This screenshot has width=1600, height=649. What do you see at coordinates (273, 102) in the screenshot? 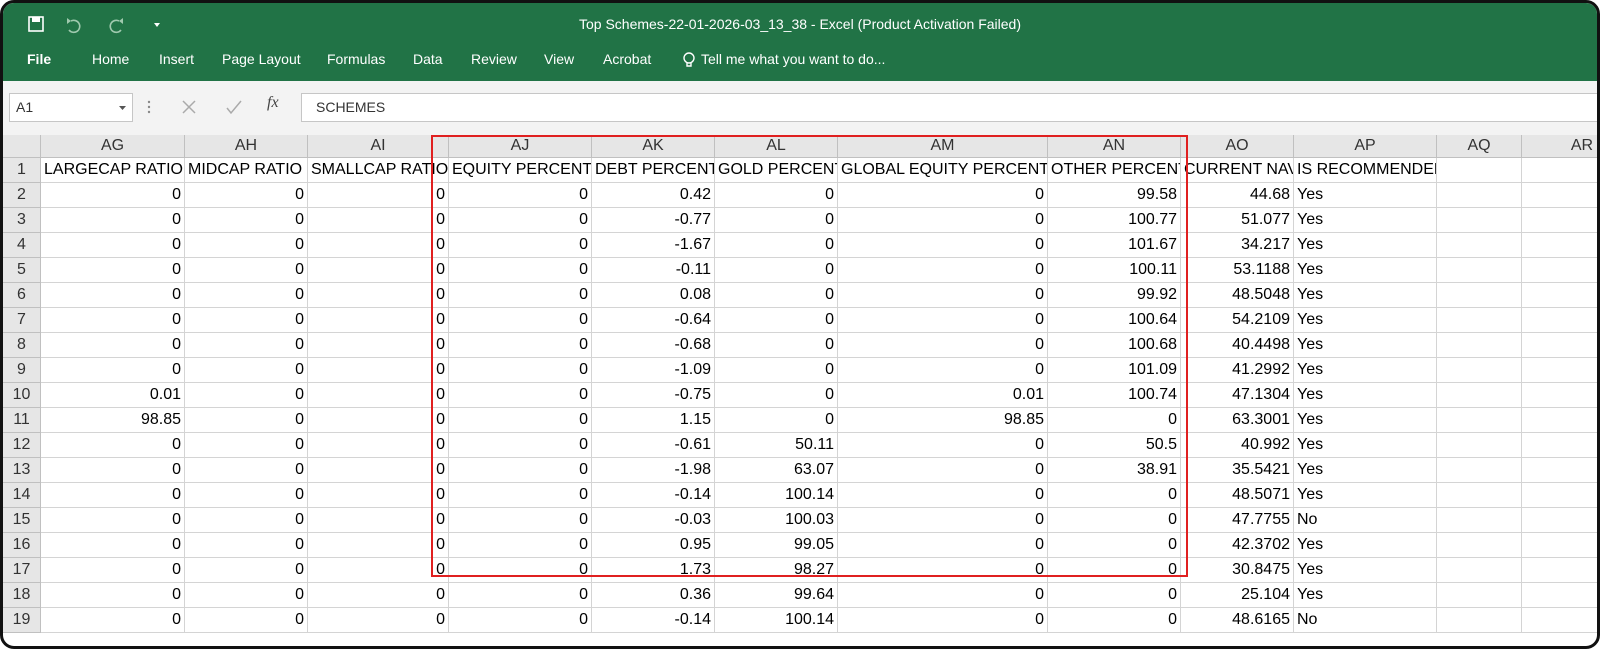
I see `fx-button: fx` at bounding box center [273, 102].